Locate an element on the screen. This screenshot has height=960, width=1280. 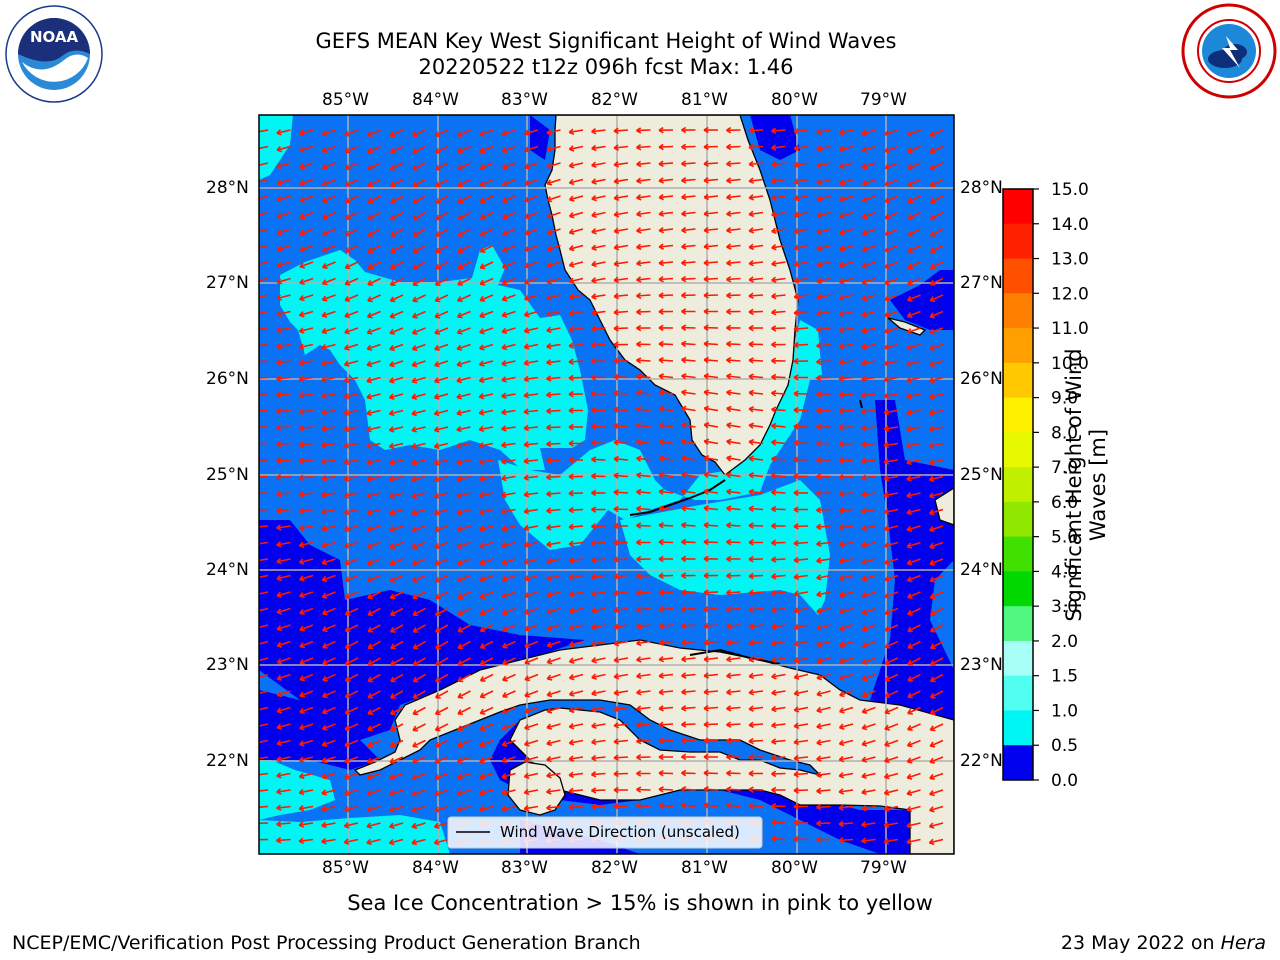
lon-tick-top: 83°W is located at coordinates (524, 100).